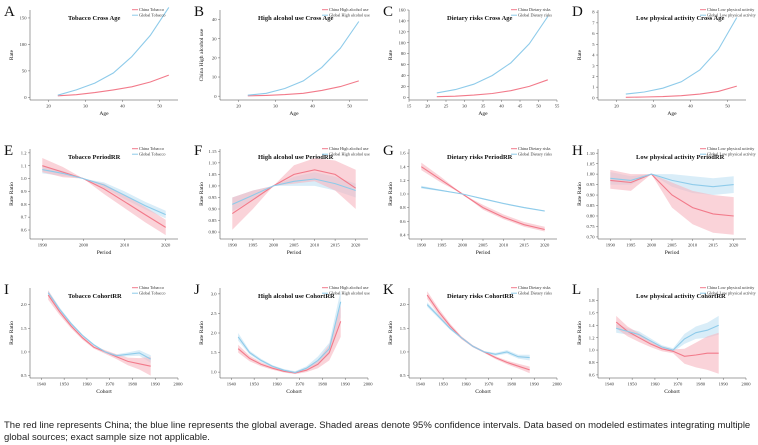  I want to click on legend-entry: Global Dietary risks, so click(535, 154).